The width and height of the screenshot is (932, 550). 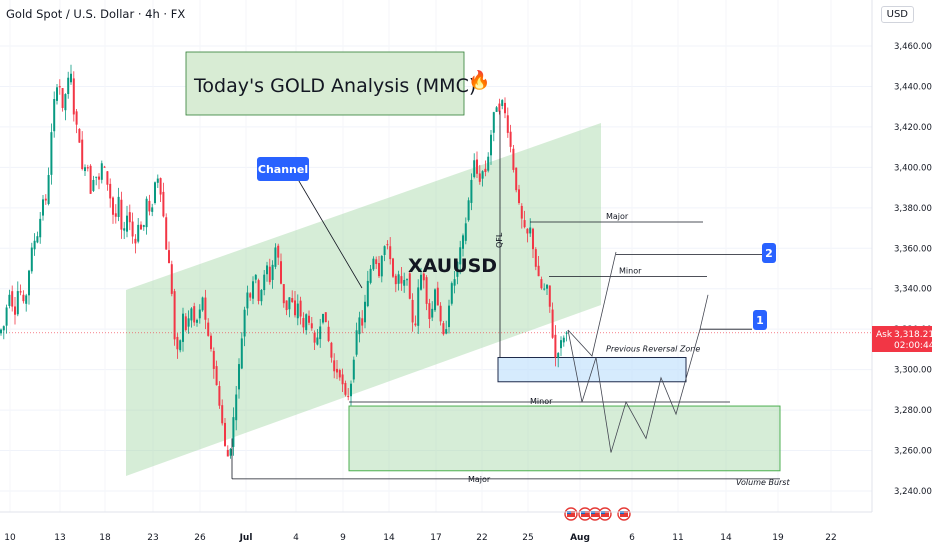 I want to click on target-1-badge-bg, so click(x=760, y=320).